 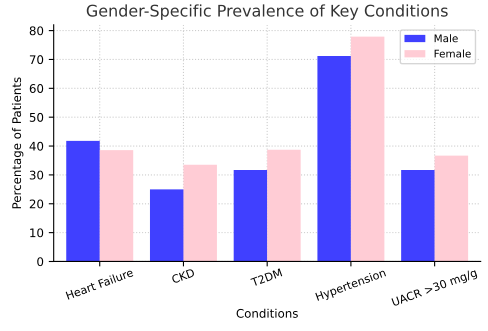 I want to click on x-axis-title: Conditions, so click(x=267, y=313).